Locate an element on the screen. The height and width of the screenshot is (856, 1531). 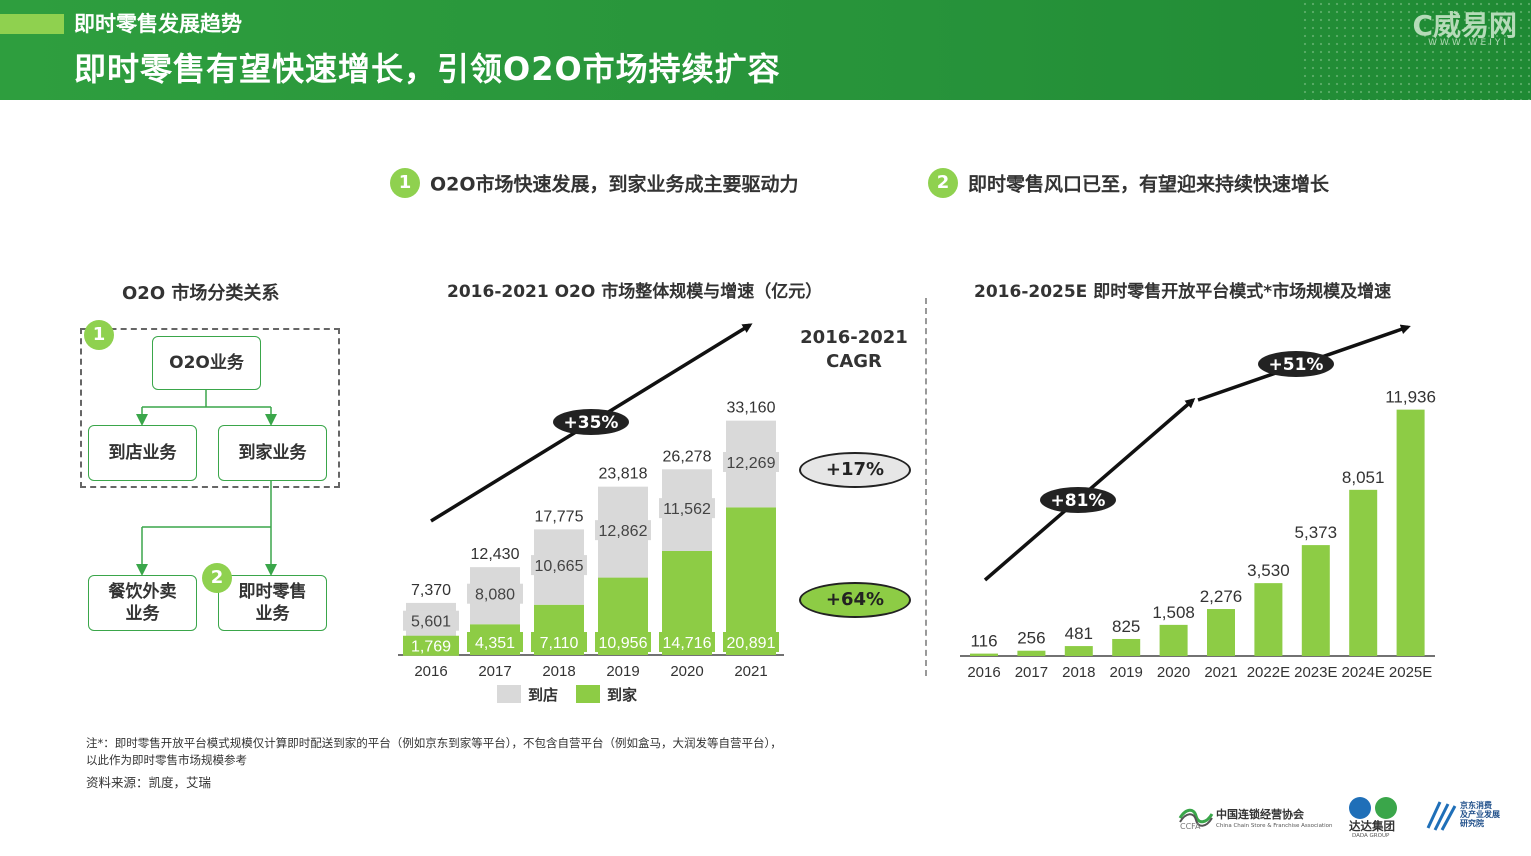
data-label-total-2018: 17,775 is located at coordinates (559, 516).